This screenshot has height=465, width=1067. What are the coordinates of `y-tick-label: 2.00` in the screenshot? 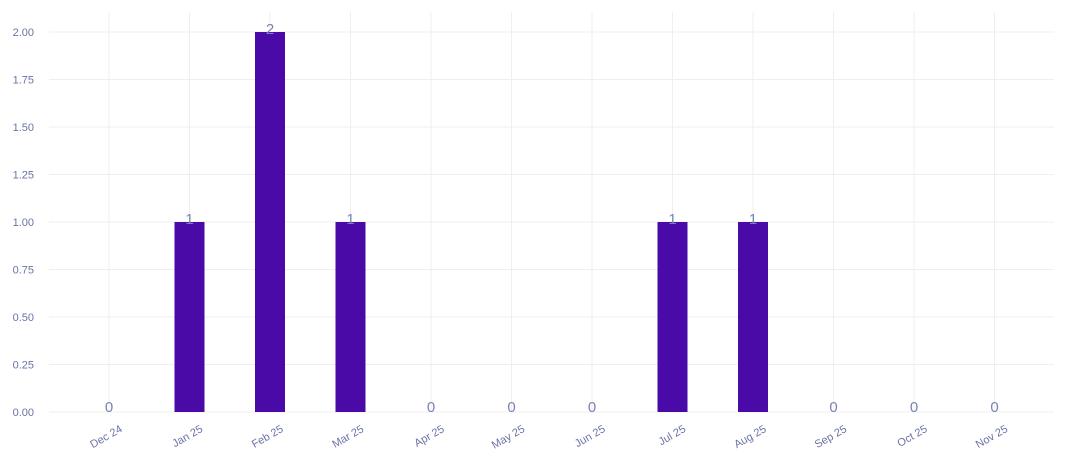 It's located at (23, 33).